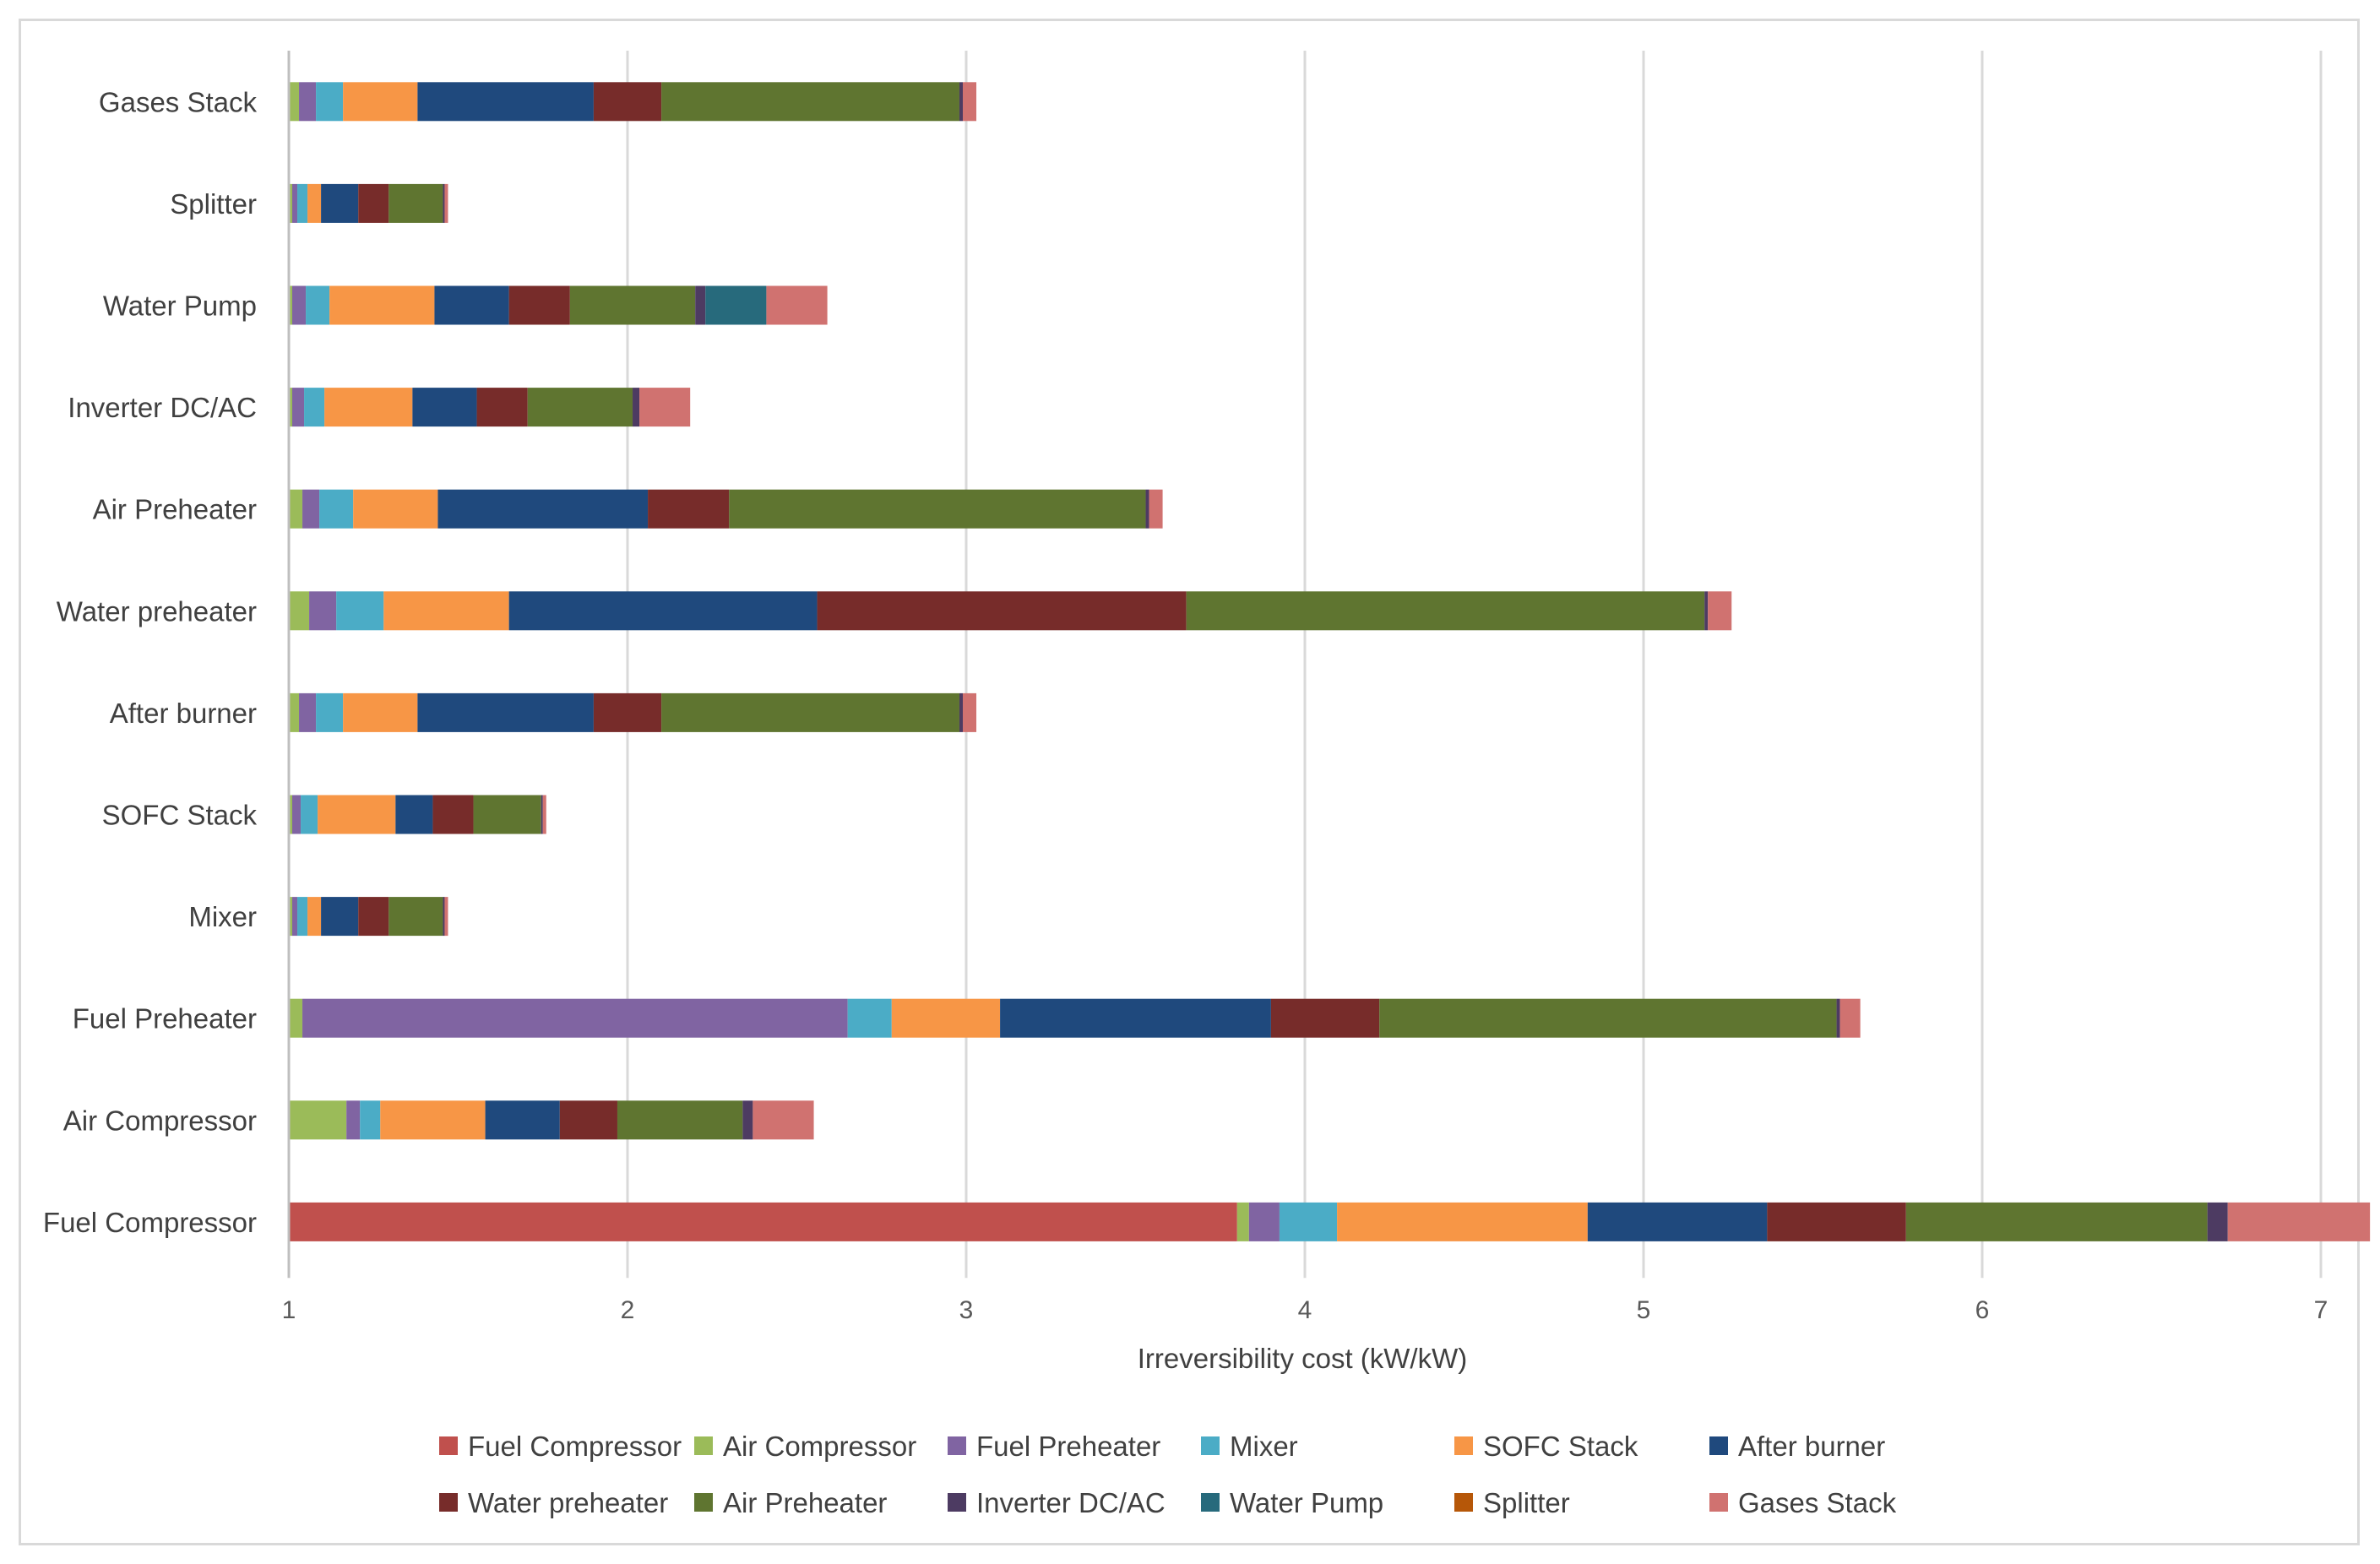  Describe the element at coordinates (1068, 1446) in the screenshot. I see `legend-label: Fuel Preheater` at that location.